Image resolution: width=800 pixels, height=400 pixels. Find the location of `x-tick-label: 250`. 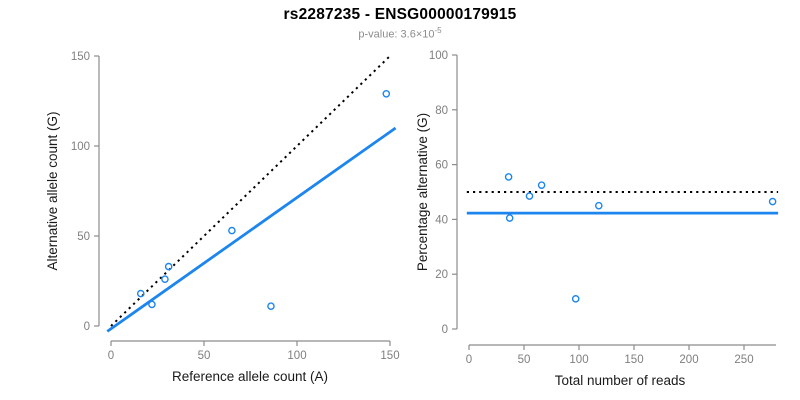

x-tick-label: 250 is located at coordinates (743, 360).